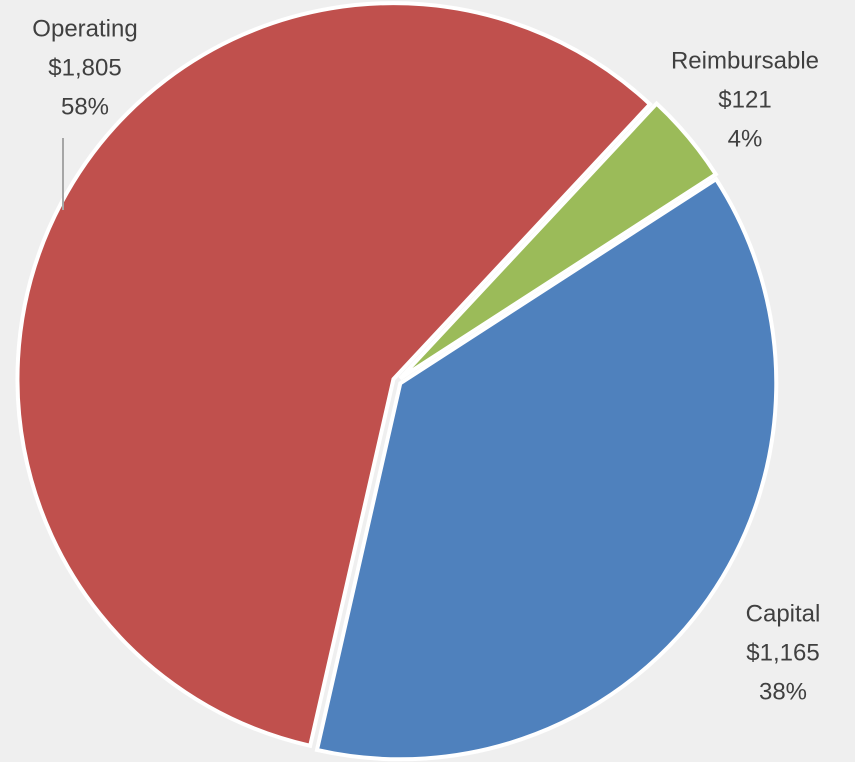 This screenshot has width=855, height=762. Describe the element at coordinates (84, 67) in the screenshot. I see `value-label: $1,805` at that location.